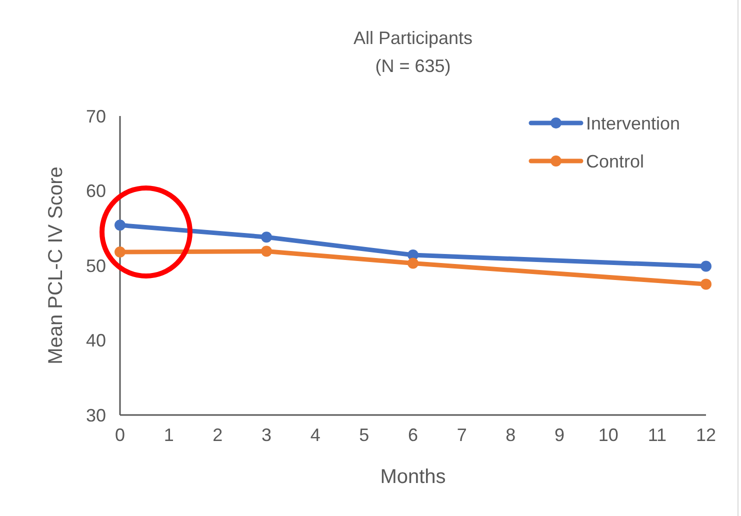 Image resolution: width=741 pixels, height=516 pixels. I want to click on x-tick-label: 9, so click(559, 435).